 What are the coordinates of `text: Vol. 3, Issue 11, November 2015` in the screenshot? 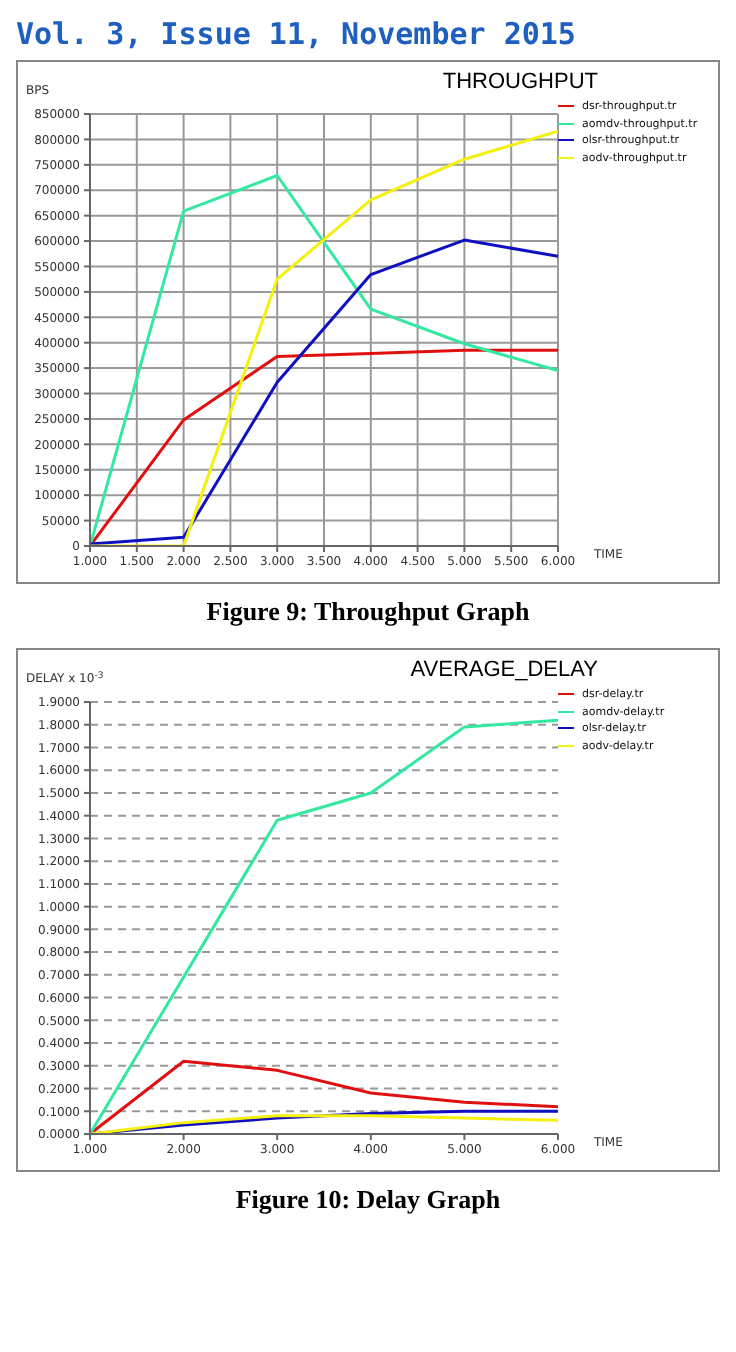 It's located at (297, 34).